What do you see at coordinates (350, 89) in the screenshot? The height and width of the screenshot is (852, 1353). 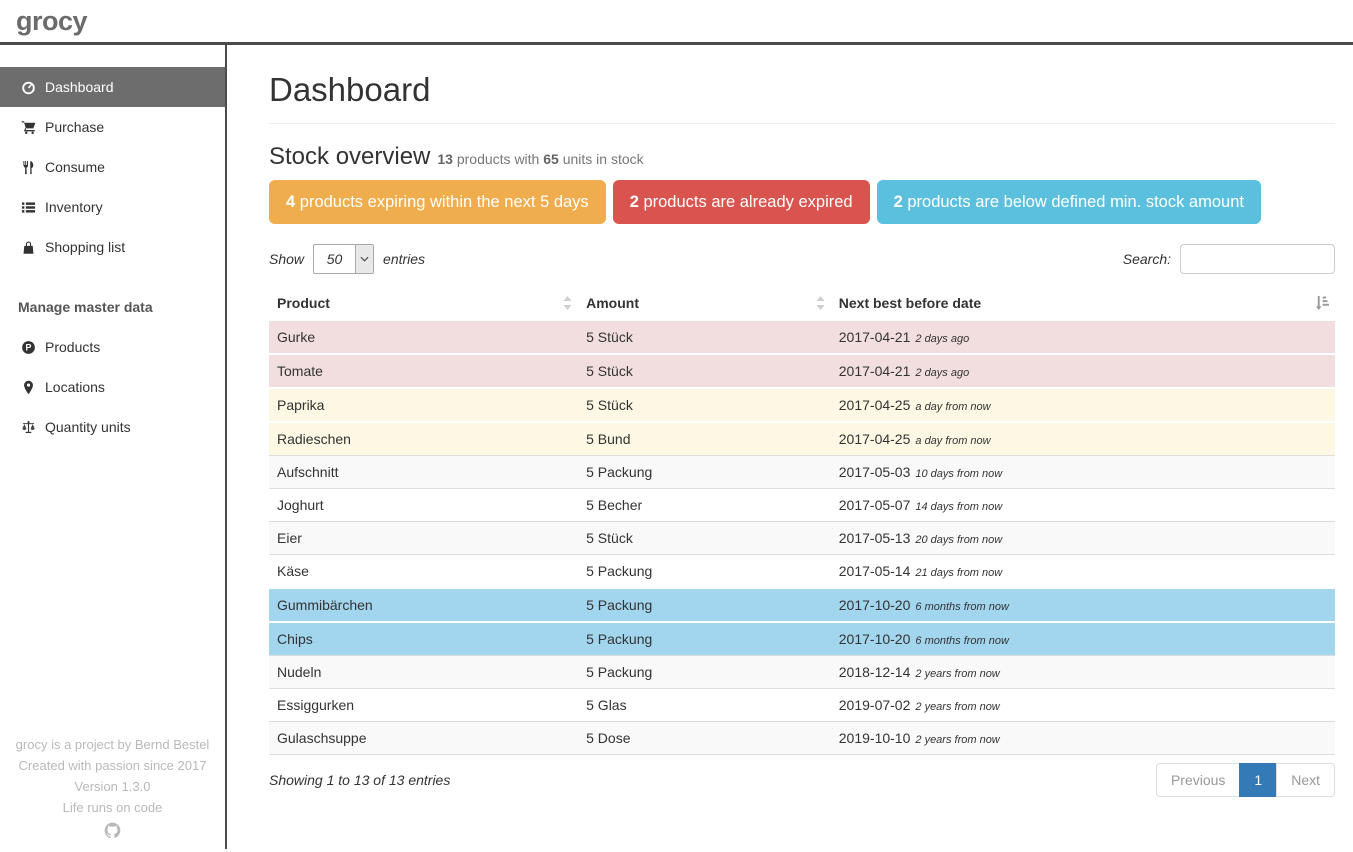 I see `page-title: Dashboard` at bounding box center [350, 89].